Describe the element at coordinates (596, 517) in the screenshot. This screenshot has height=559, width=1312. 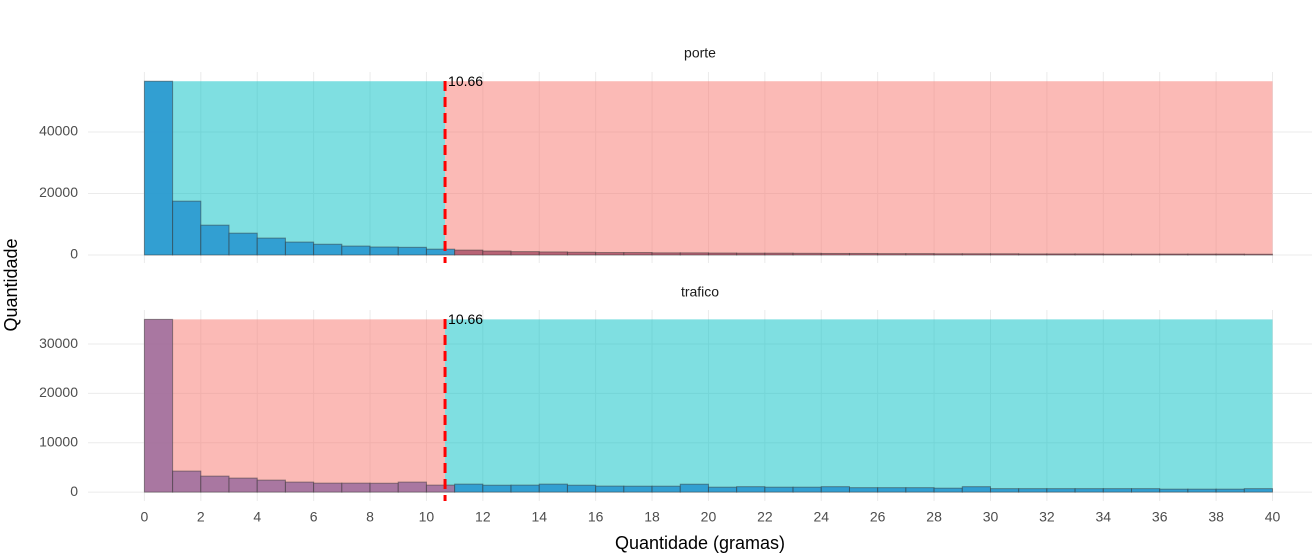
I see `x-tick-label: 16` at that location.